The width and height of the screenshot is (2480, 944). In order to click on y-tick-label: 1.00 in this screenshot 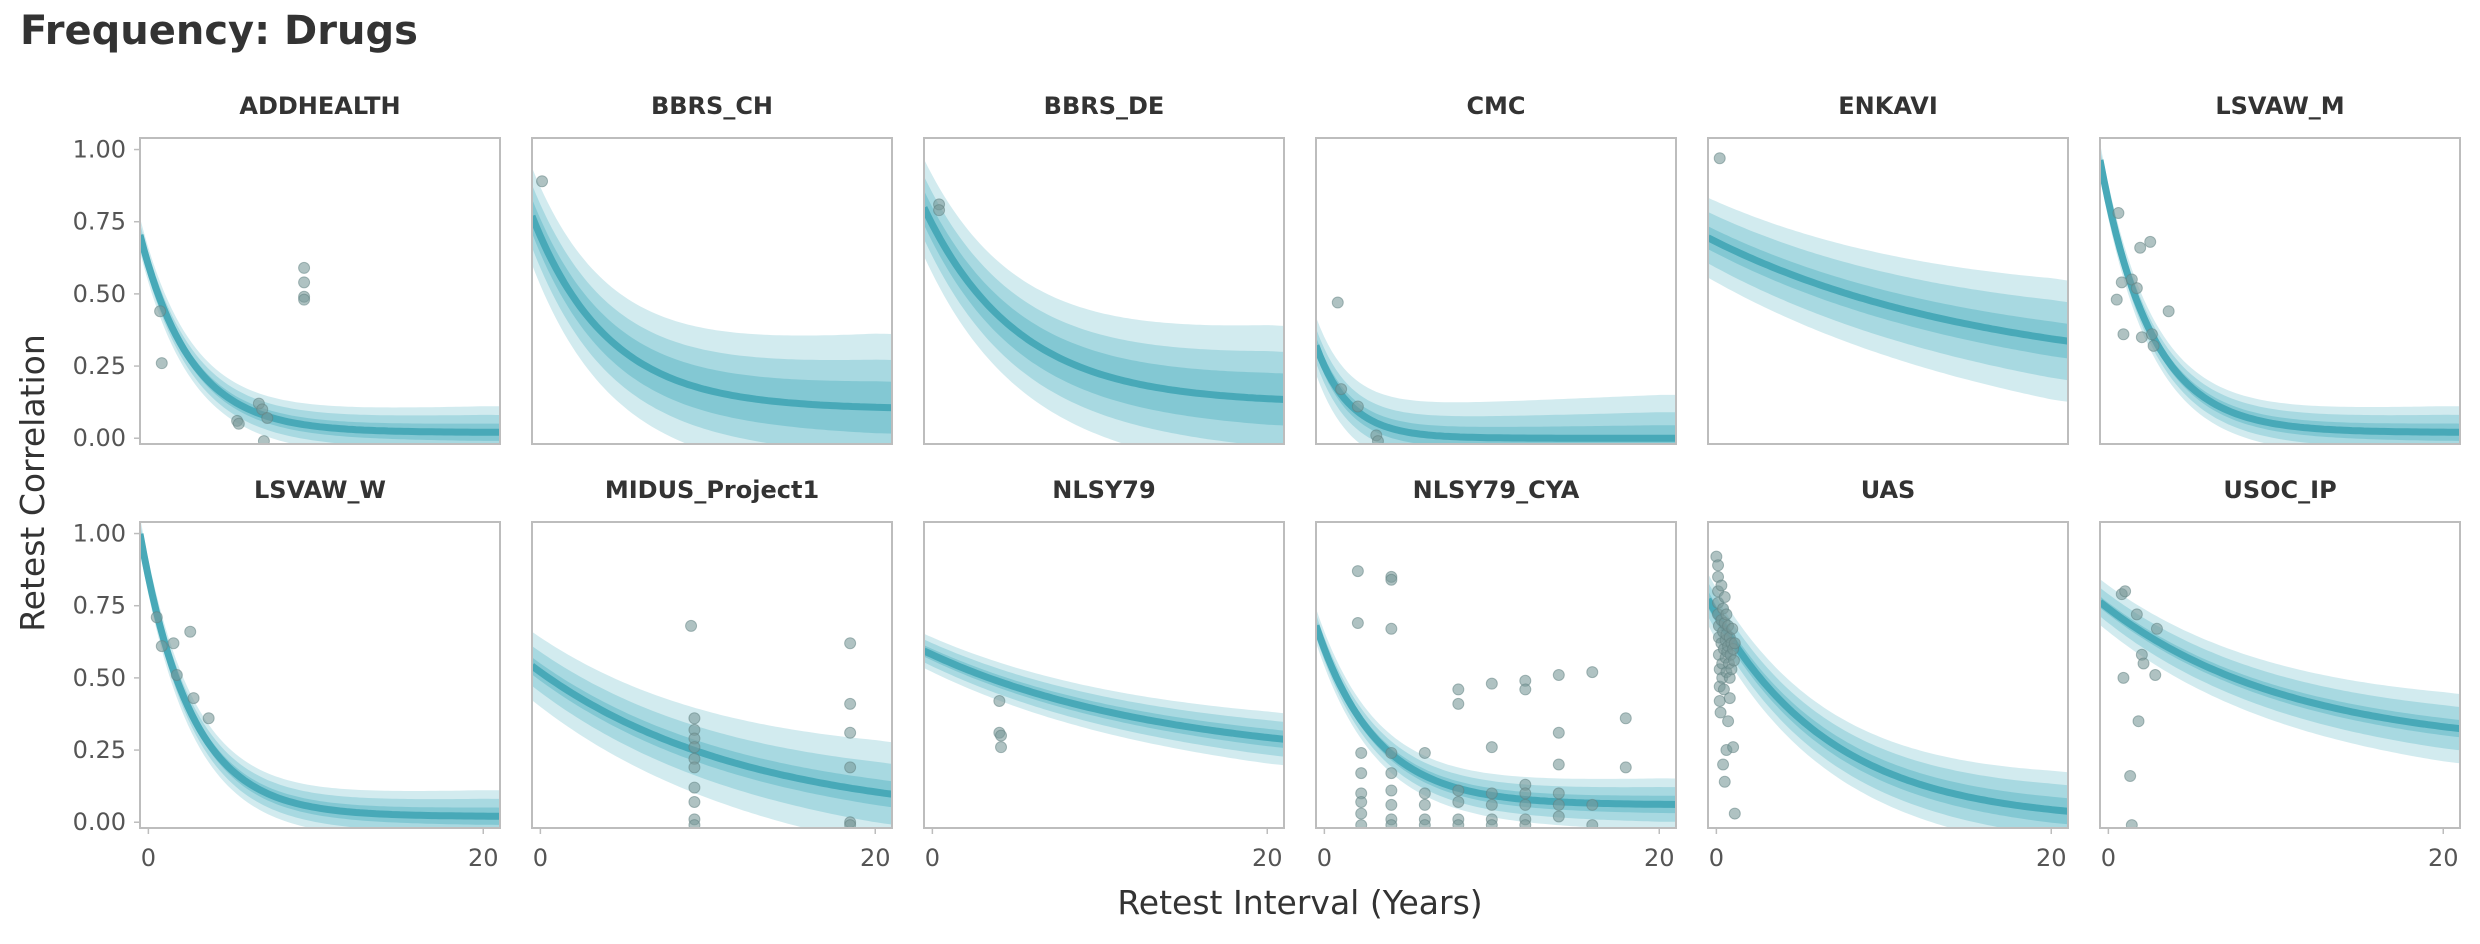, I will do `click(99, 150)`.